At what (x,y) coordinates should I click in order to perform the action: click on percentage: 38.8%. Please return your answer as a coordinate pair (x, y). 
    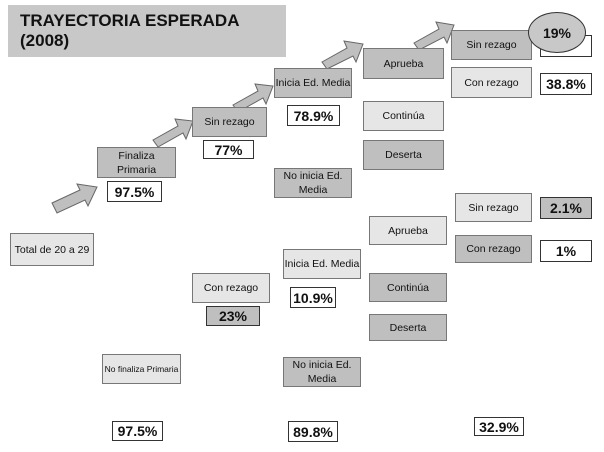
    Looking at the image, I should click on (566, 84).